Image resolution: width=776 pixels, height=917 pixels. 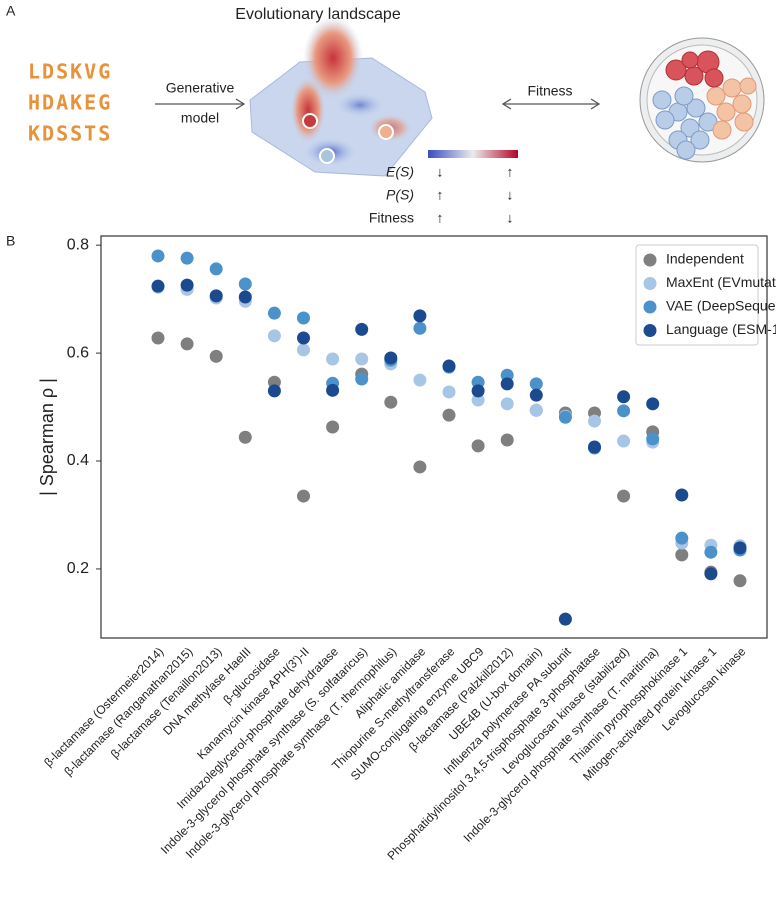 What do you see at coordinates (721, 306) in the screenshot?
I see `legend-label: VAE (DeepSequence)` at bounding box center [721, 306].